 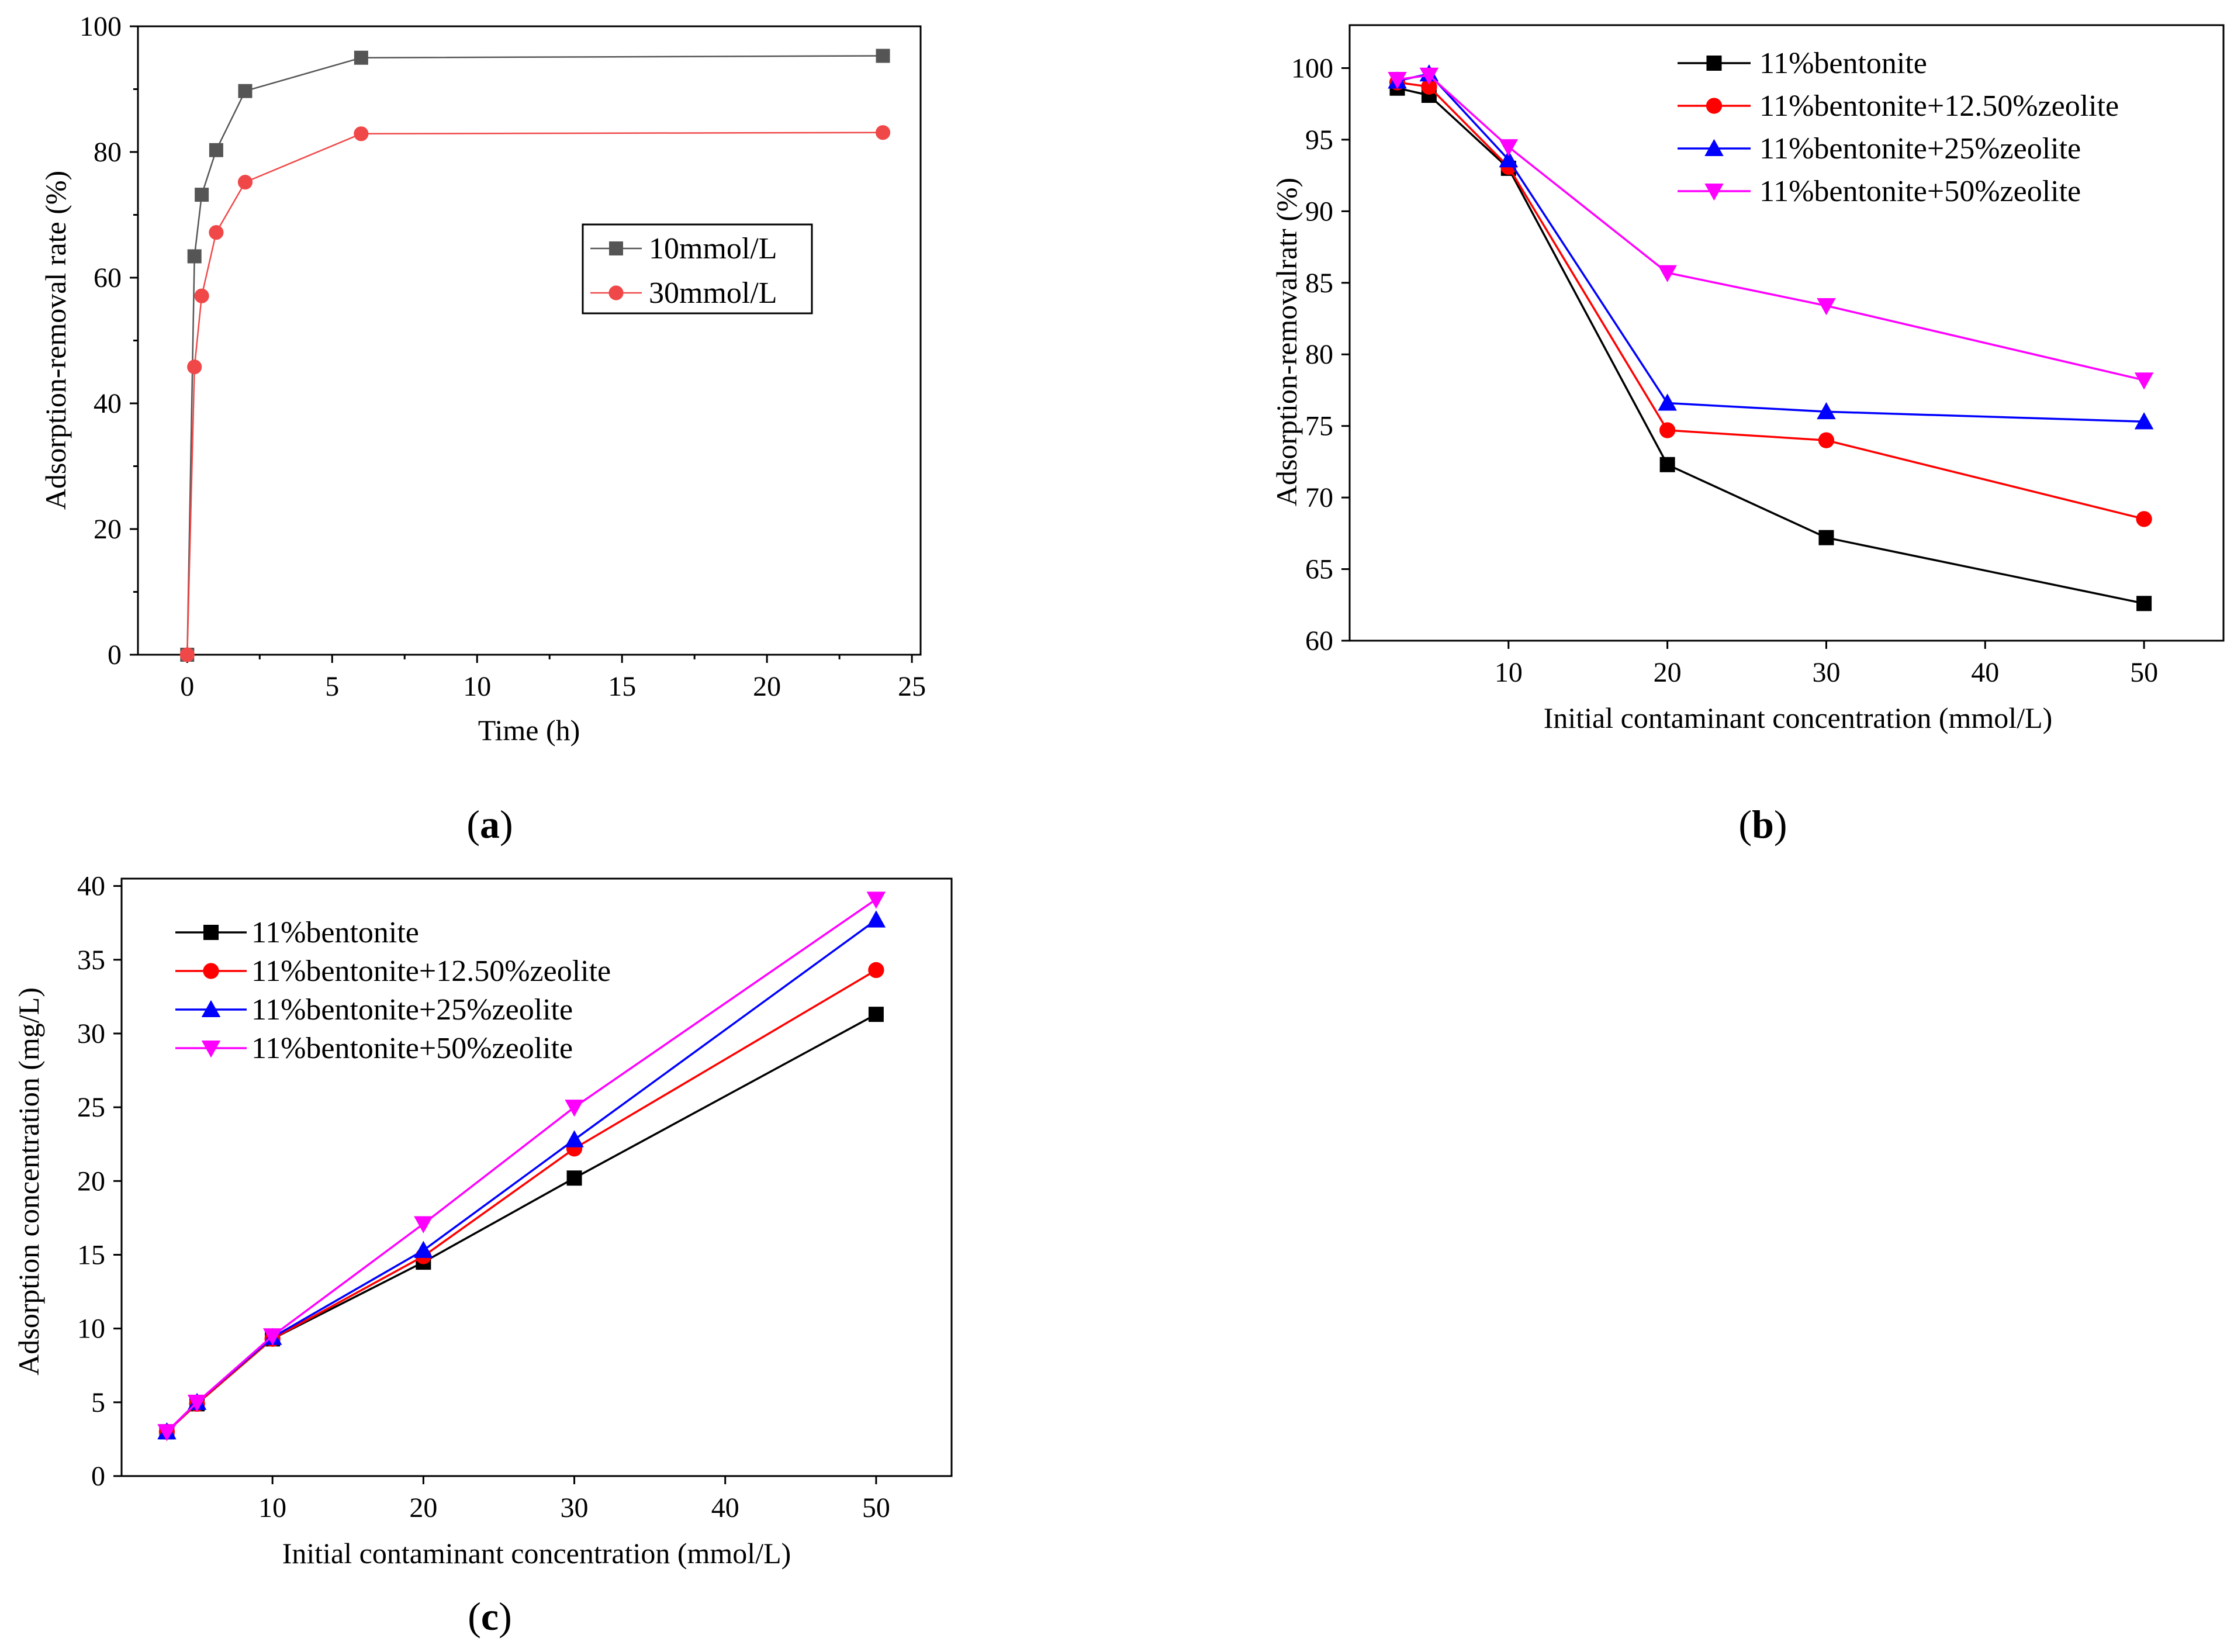 What do you see at coordinates (1319, 355) in the screenshot?
I see `panel-b-y-tick-label: 80` at bounding box center [1319, 355].